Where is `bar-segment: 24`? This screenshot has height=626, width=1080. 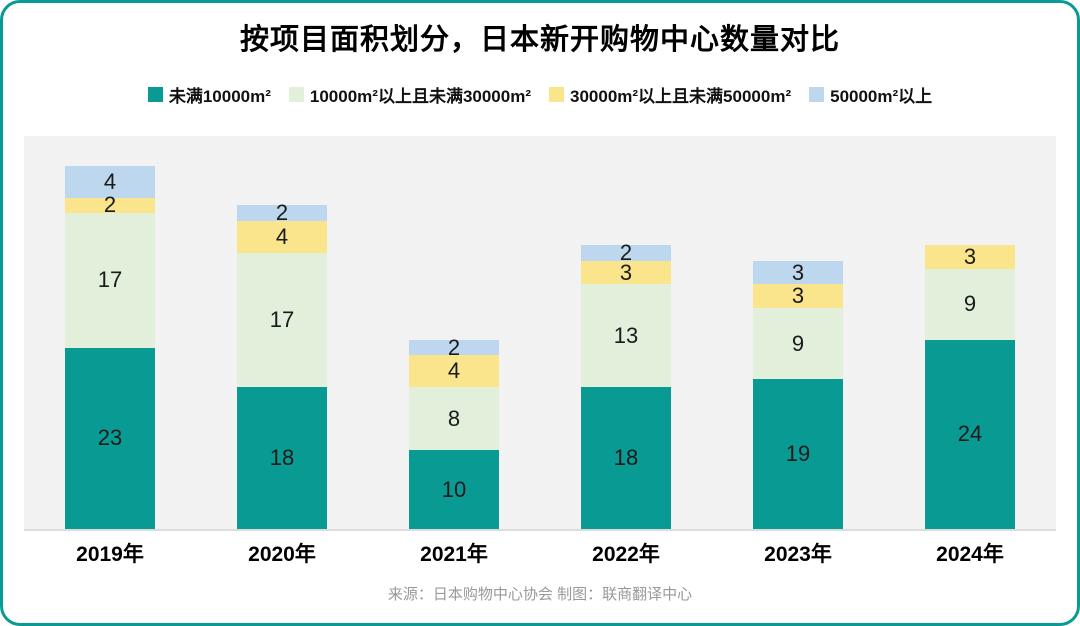 bar-segment: 24 is located at coordinates (970, 434).